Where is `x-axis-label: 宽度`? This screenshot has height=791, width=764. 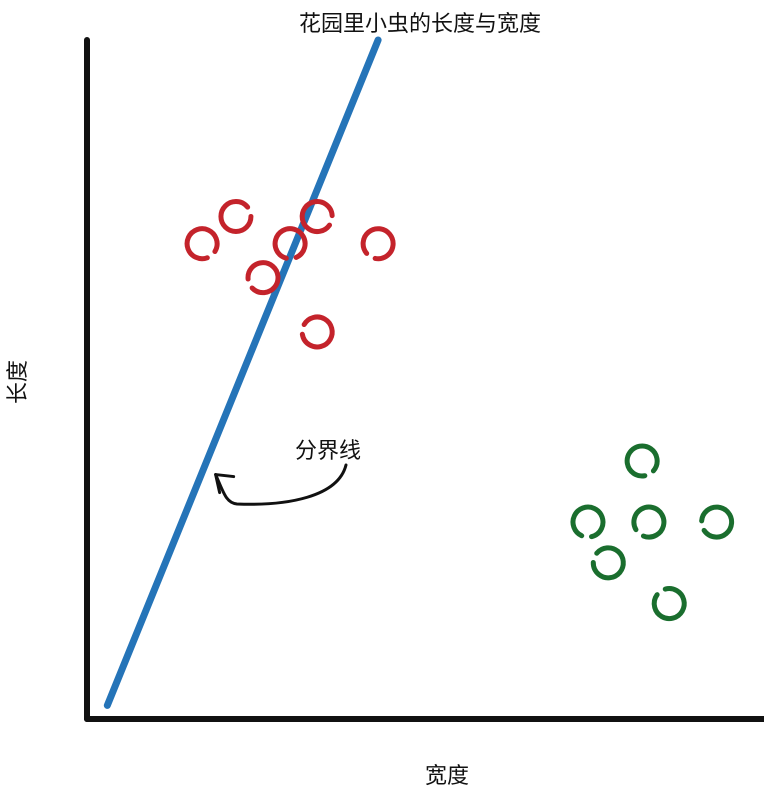 x-axis-label: 宽度 is located at coordinates (447, 776).